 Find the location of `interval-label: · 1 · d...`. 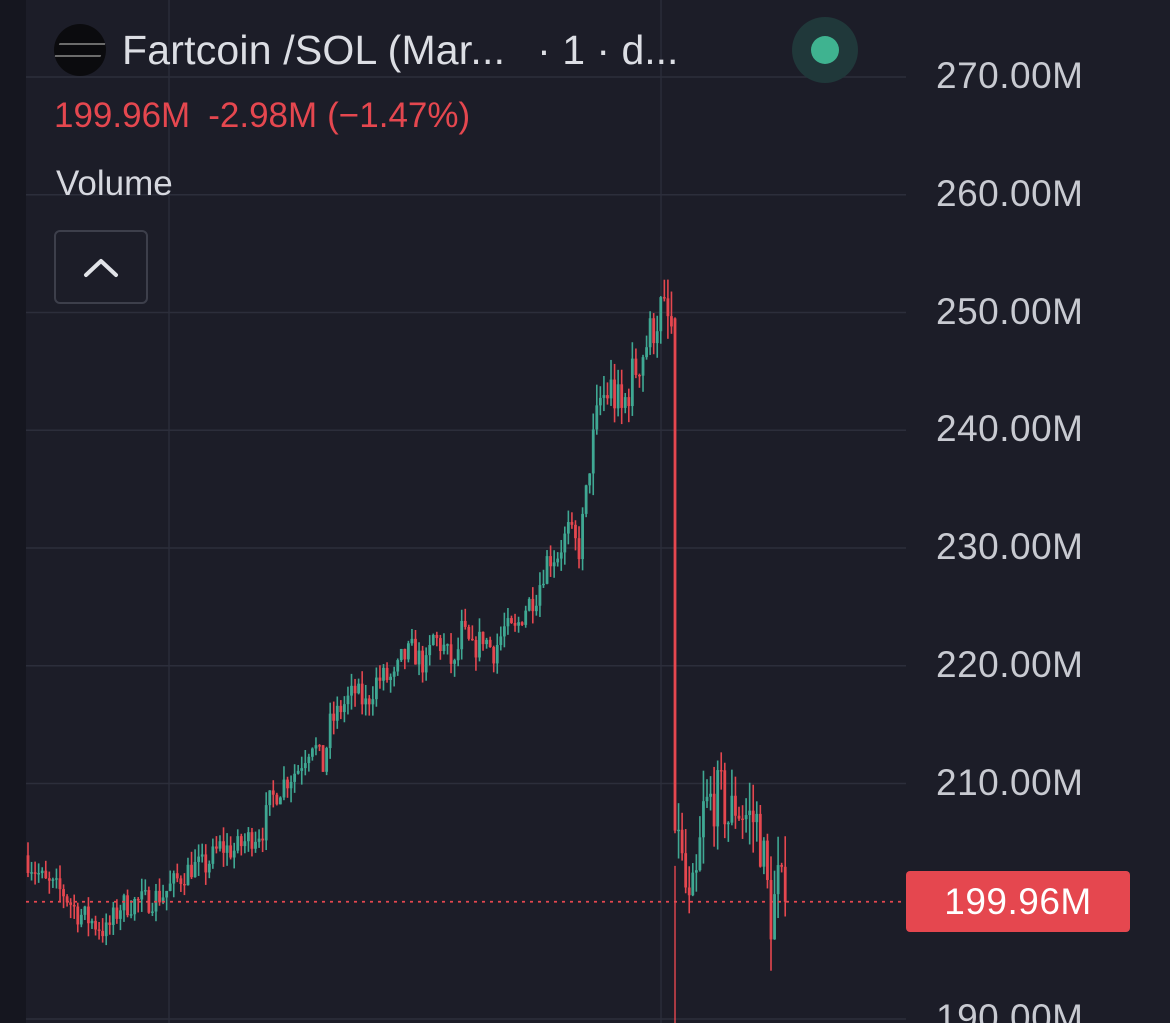

interval-label: · 1 · d... is located at coordinates (608, 49).